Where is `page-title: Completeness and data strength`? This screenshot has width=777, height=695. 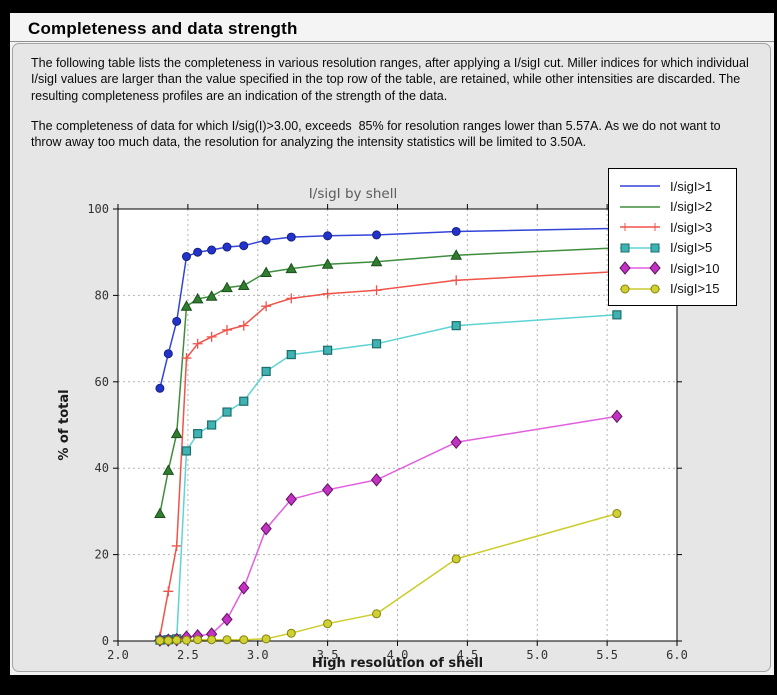
page-title: Completeness and data strength is located at coordinates (163, 28).